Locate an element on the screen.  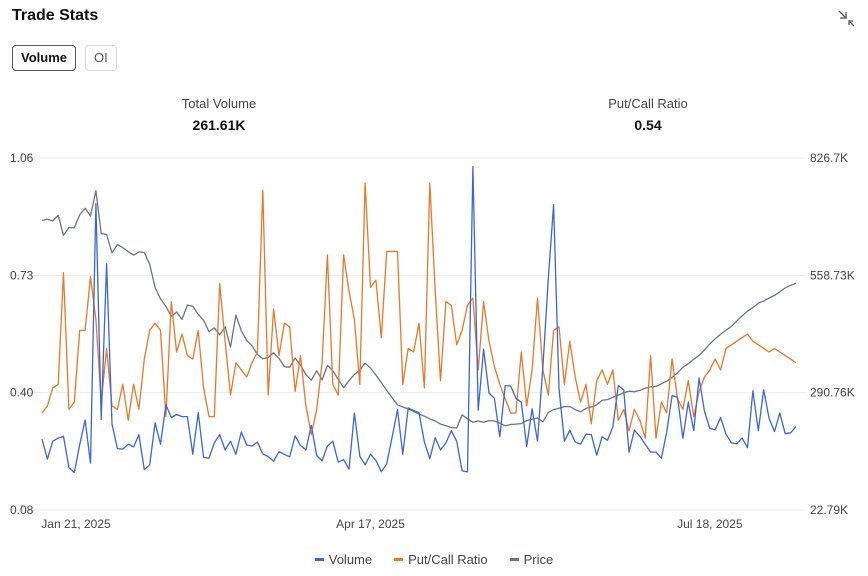
collapse-arrows-icon is located at coordinates (846, 18).